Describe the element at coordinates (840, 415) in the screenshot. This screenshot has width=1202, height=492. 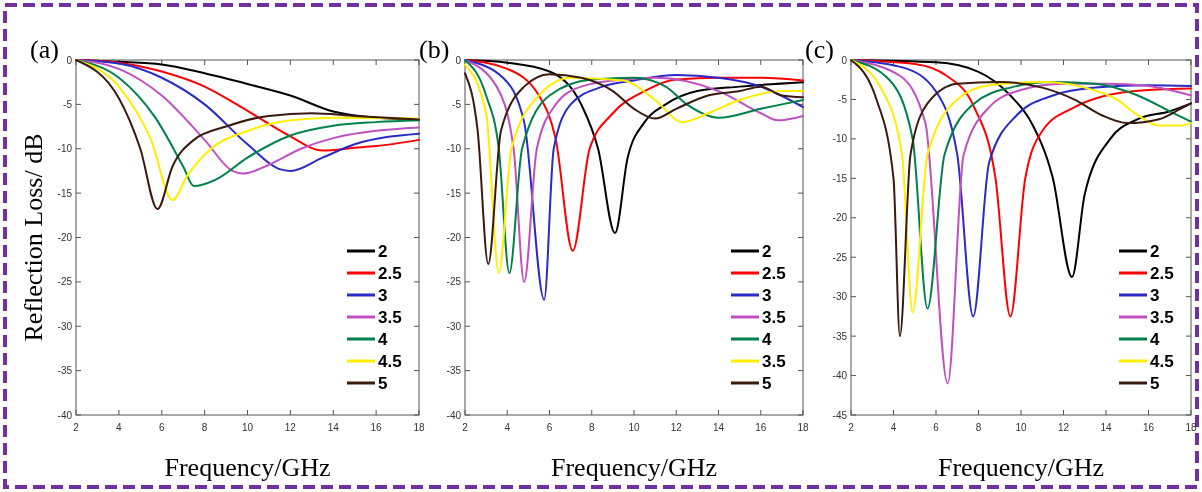
I see `y-tick-label: -45` at that location.